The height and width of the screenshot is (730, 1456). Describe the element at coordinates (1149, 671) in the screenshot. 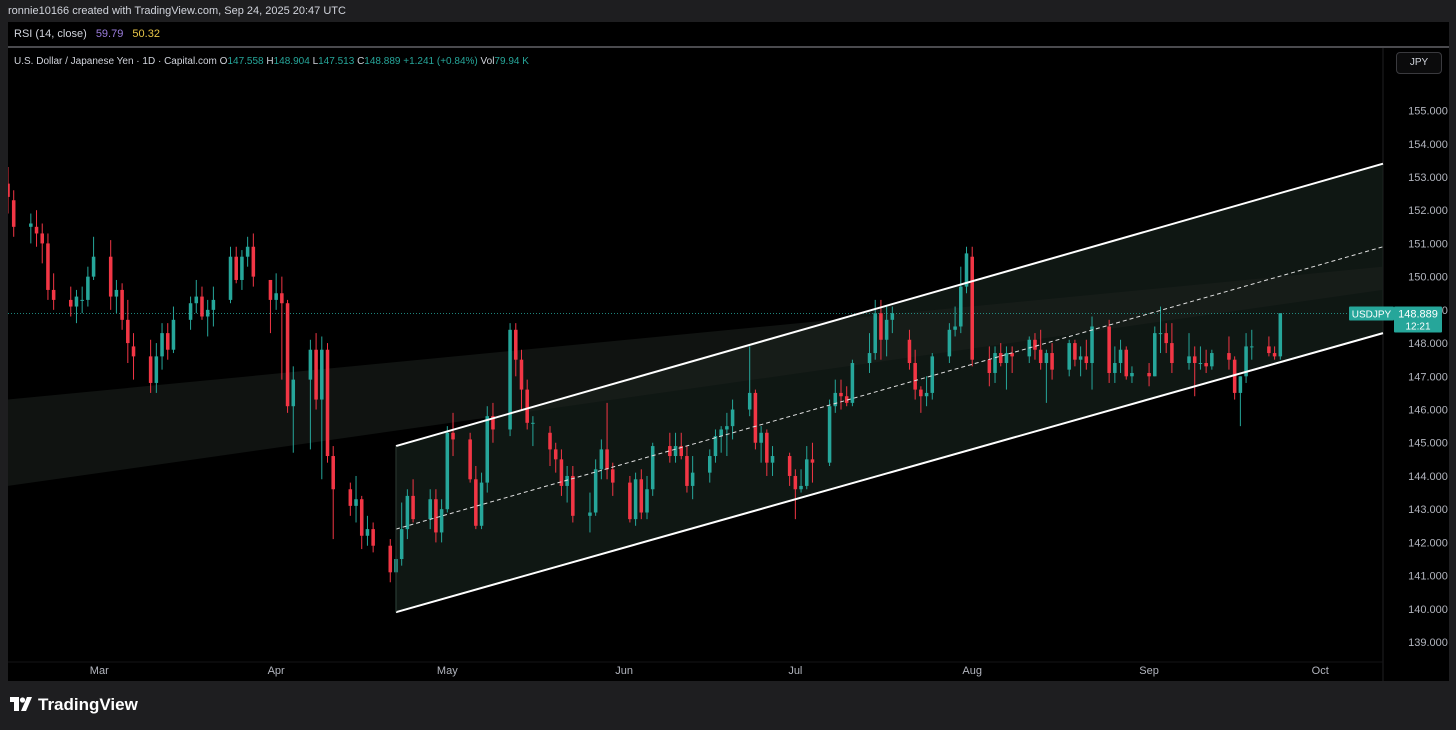

I see `x-tick-label: Sep` at that location.